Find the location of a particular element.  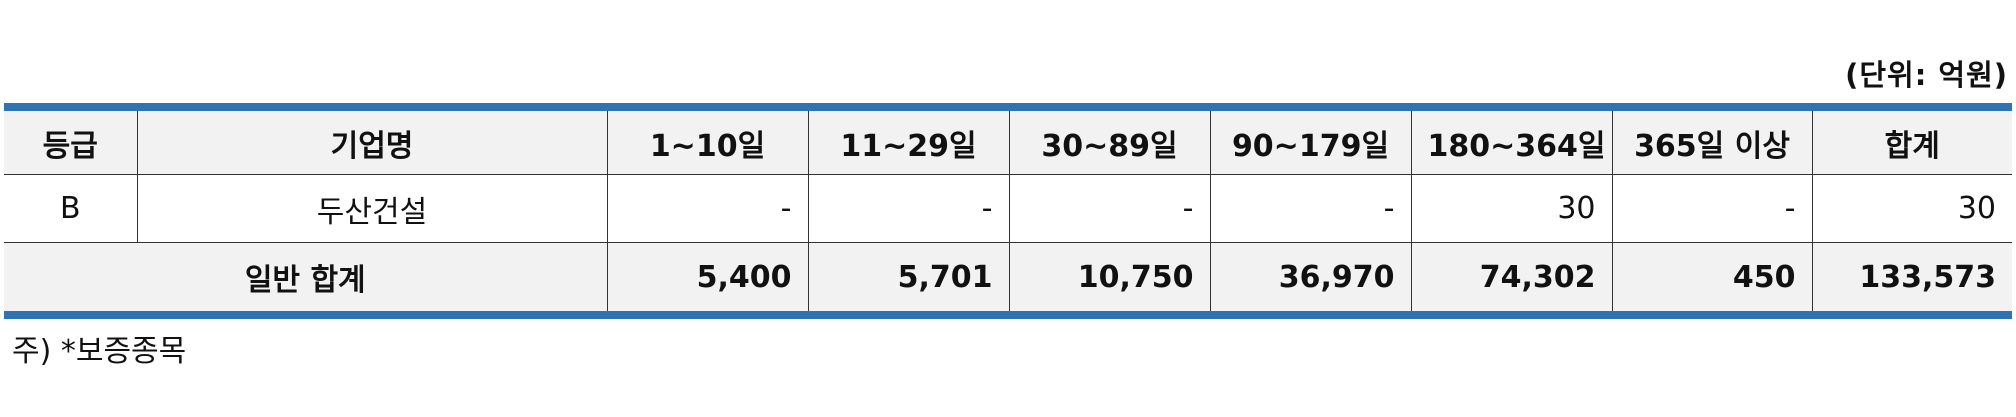

cell-1-10-days: - is located at coordinates (707, 208).